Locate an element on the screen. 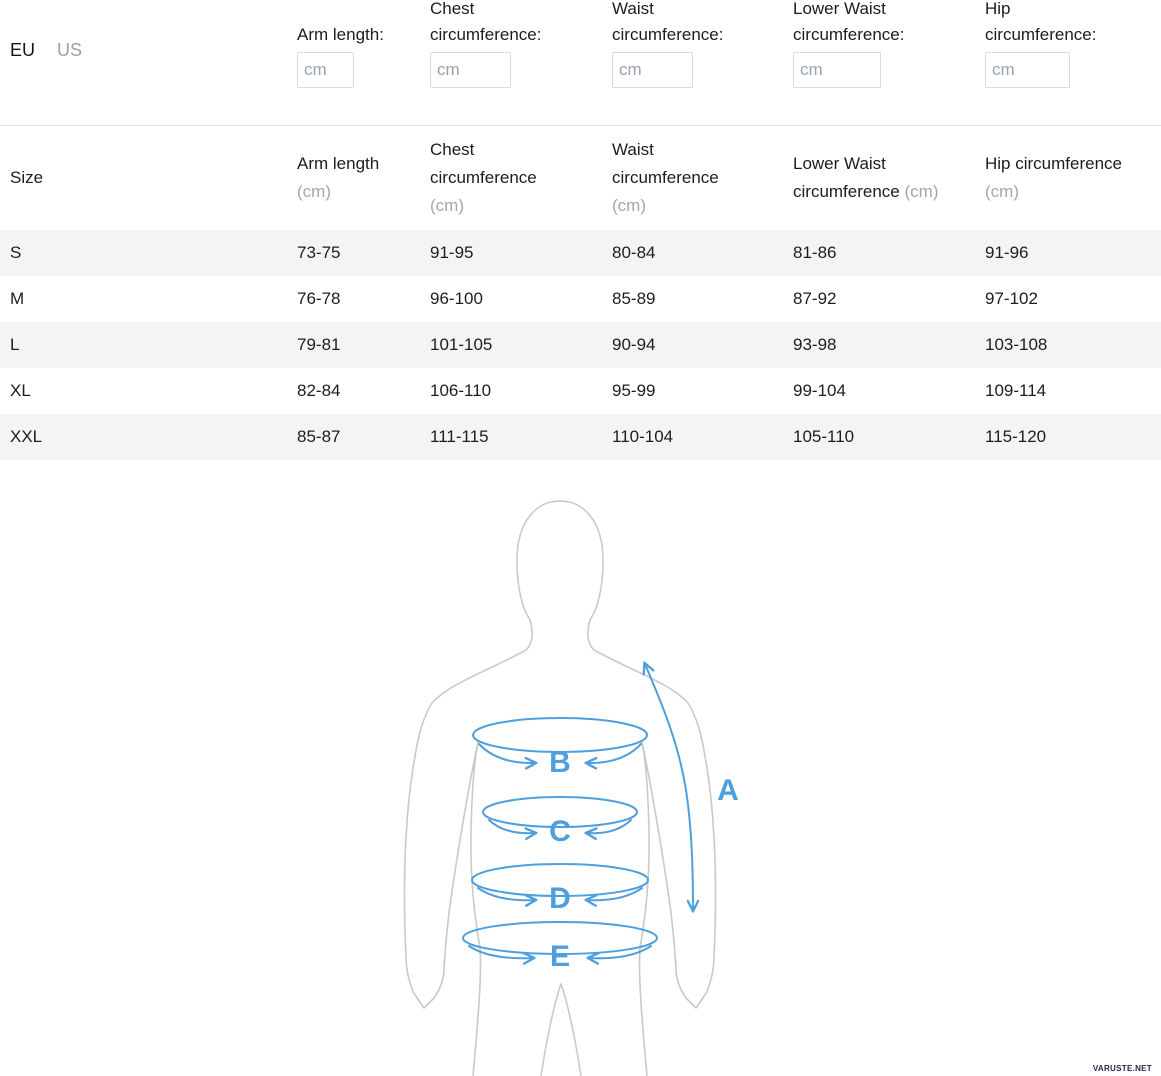 Image resolution: width=1161 pixels, height=1076 pixels. table-cell: 95-99 is located at coordinates (634, 390).